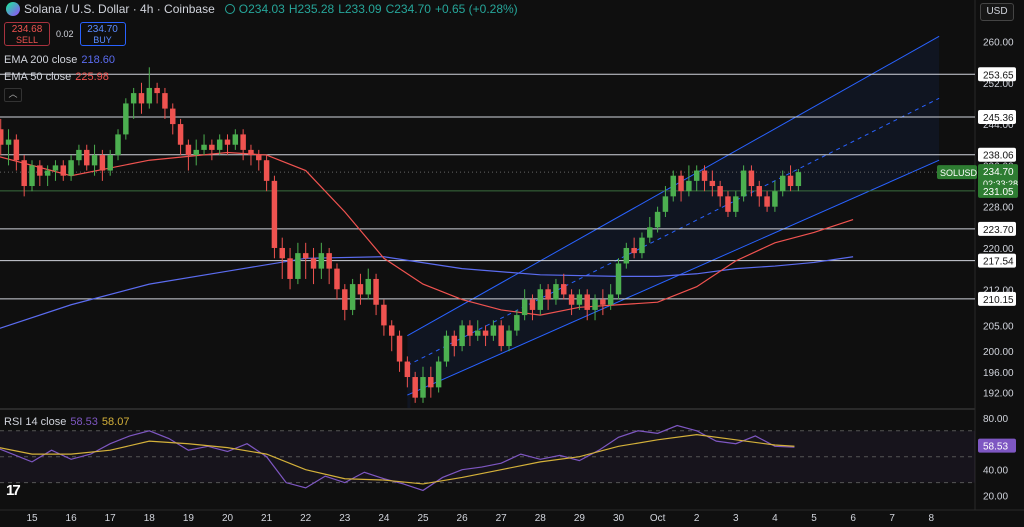 Image resolution: width=1024 pixels, height=527 pixels. Describe the element at coordinates (998, 326) in the screenshot. I see `price-tick-label: 205.00` at that location.